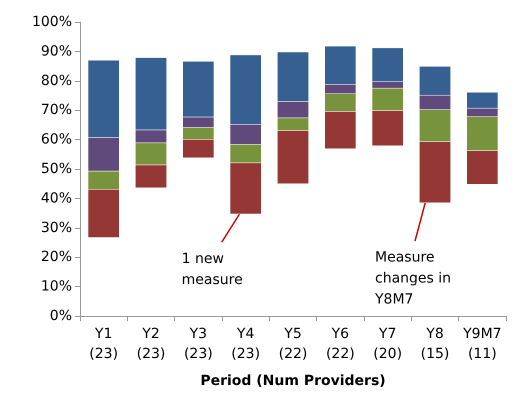 This screenshot has width=518, height=408. I want to click on x-tick-label: Y5 (22), so click(293, 344).